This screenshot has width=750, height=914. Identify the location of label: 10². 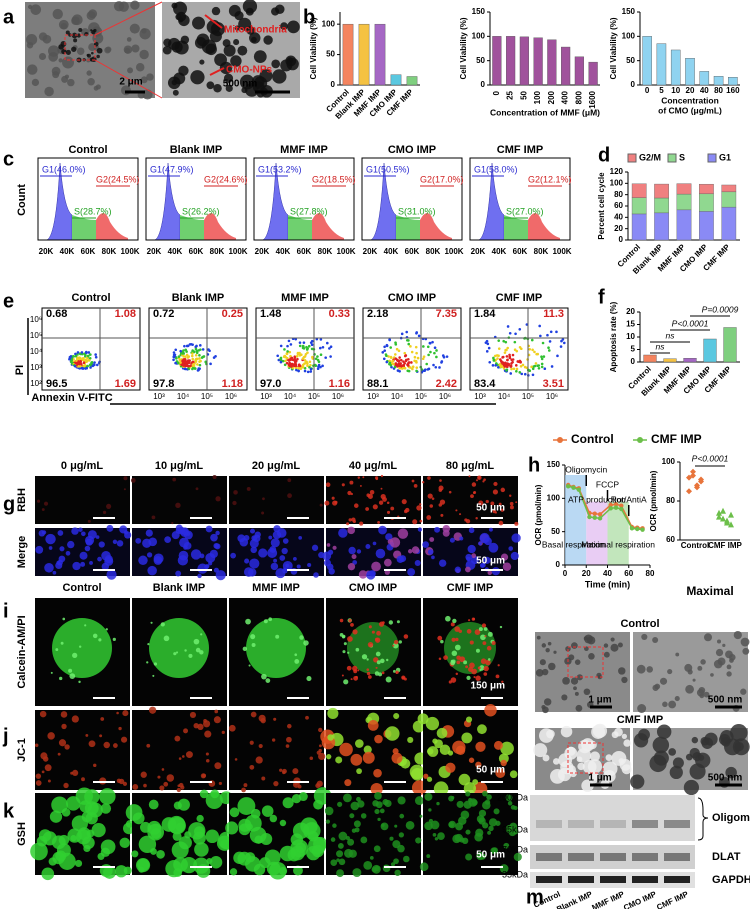
(36, 383).